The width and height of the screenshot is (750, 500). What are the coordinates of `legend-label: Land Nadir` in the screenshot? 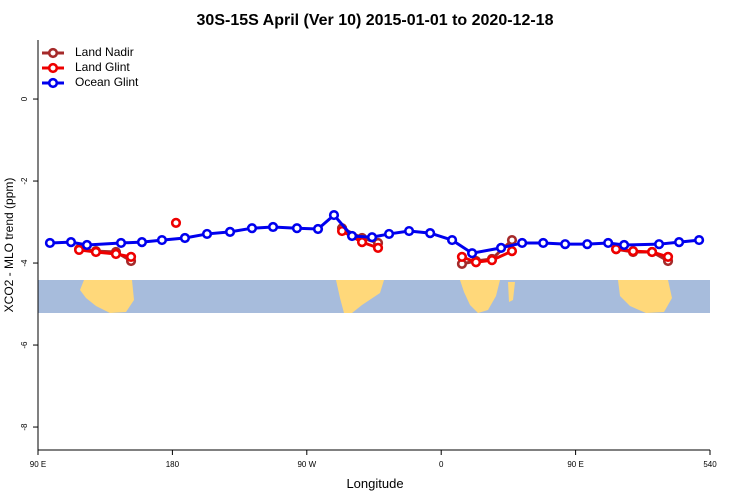 It's located at (104, 52).